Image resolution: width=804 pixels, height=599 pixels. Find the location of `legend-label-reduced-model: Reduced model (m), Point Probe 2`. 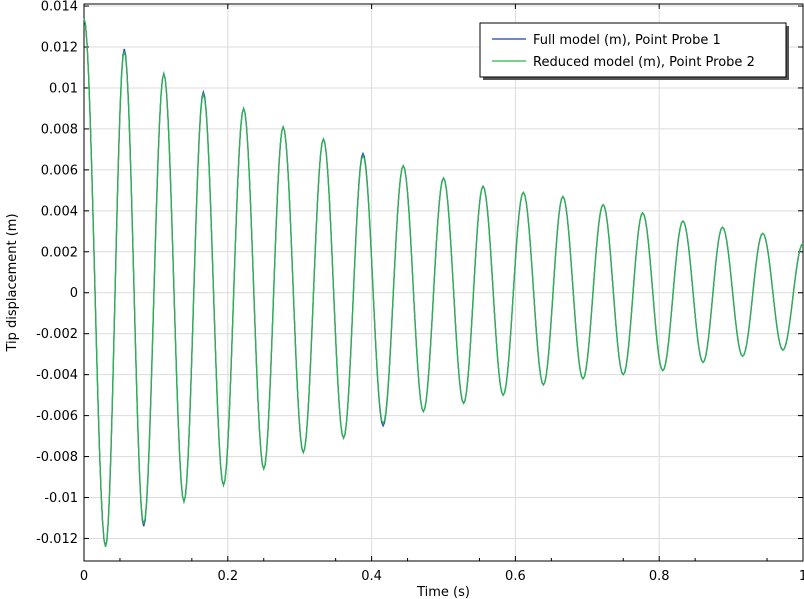

legend-label-reduced-model: Reduced model (m), Point Probe 2 is located at coordinates (644, 62).